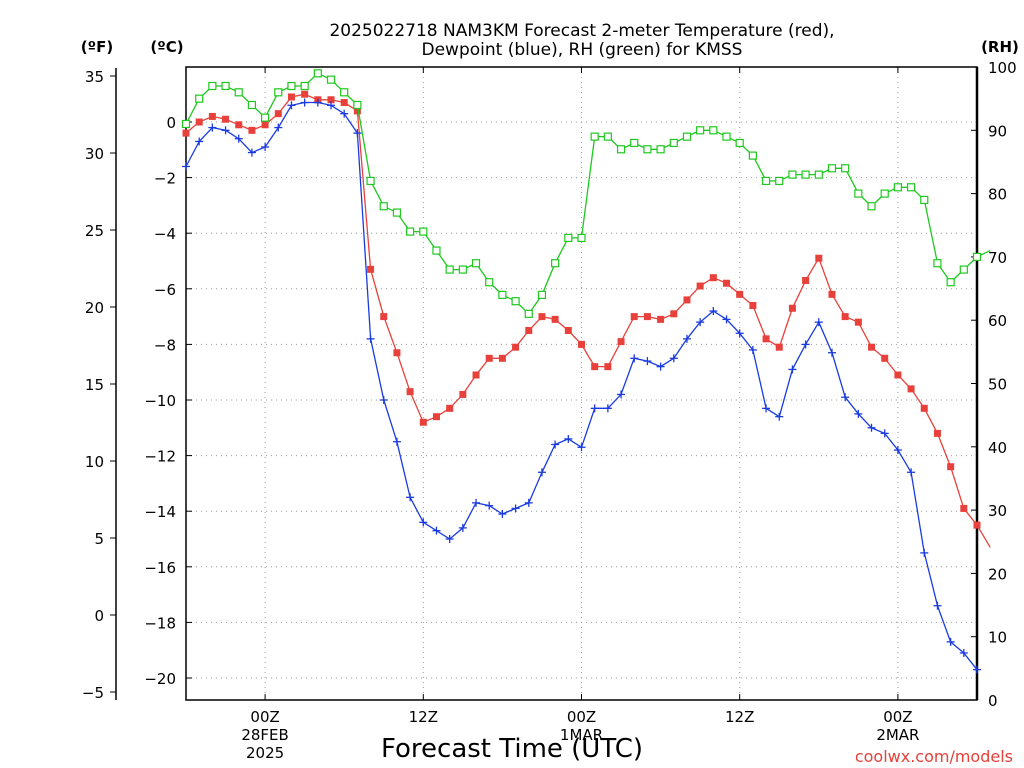 The width and height of the screenshot is (1024, 768). What do you see at coordinates (997, 321) in the screenshot?
I see `rh-tick-label: 60` at bounding box center [997, 321].